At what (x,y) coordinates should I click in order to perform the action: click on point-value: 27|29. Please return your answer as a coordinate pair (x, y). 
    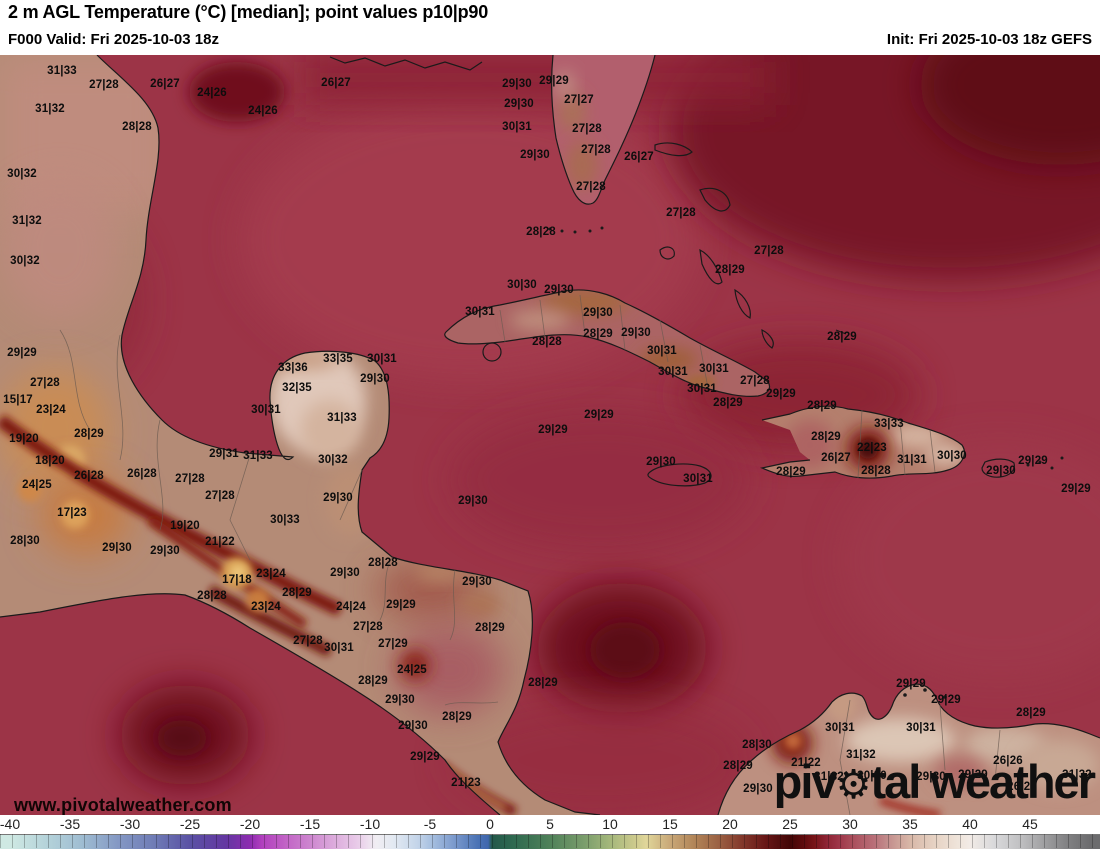
    Looking at the image, I should click on (393, 644).